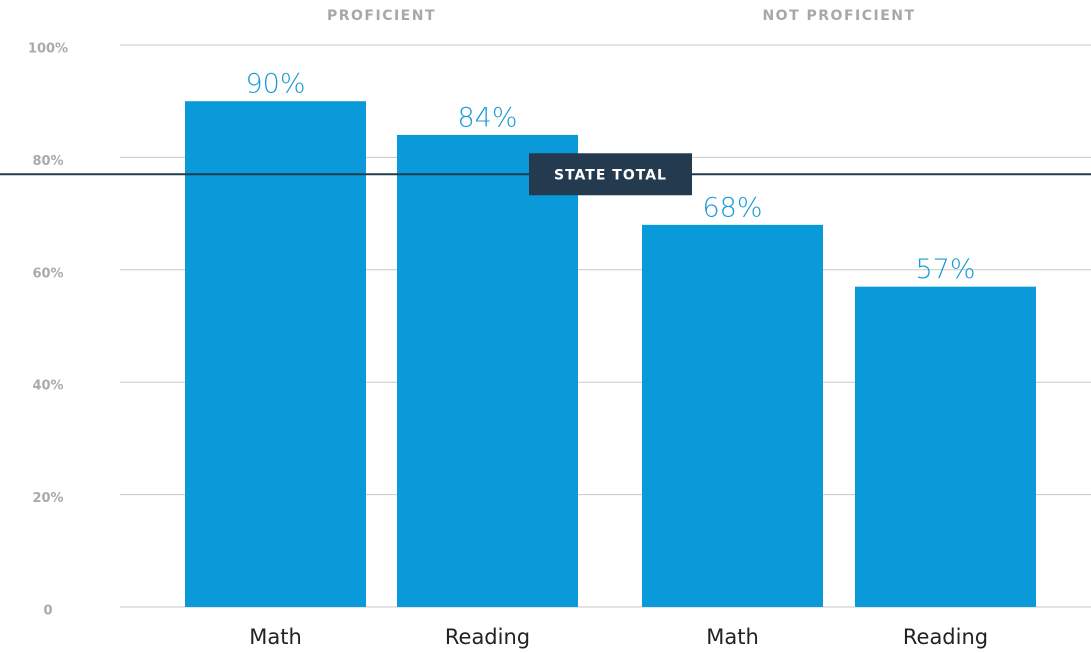 The image size is (1091, 653). Describe the element at coordinates (275, 84) in the screenshot. I see `value-label: 90%` at that location.